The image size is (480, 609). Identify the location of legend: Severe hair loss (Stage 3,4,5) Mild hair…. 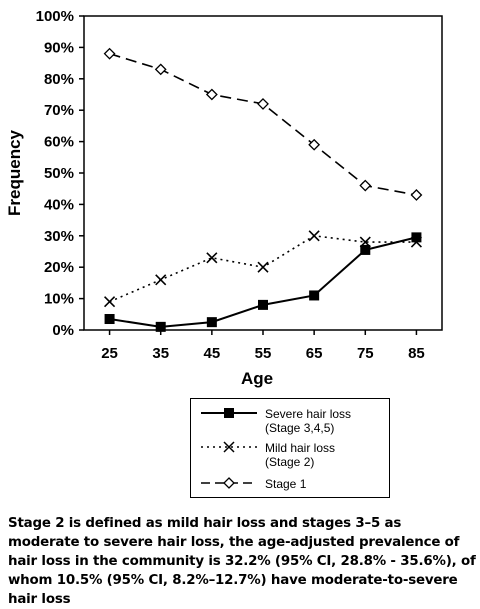
(290, 448).